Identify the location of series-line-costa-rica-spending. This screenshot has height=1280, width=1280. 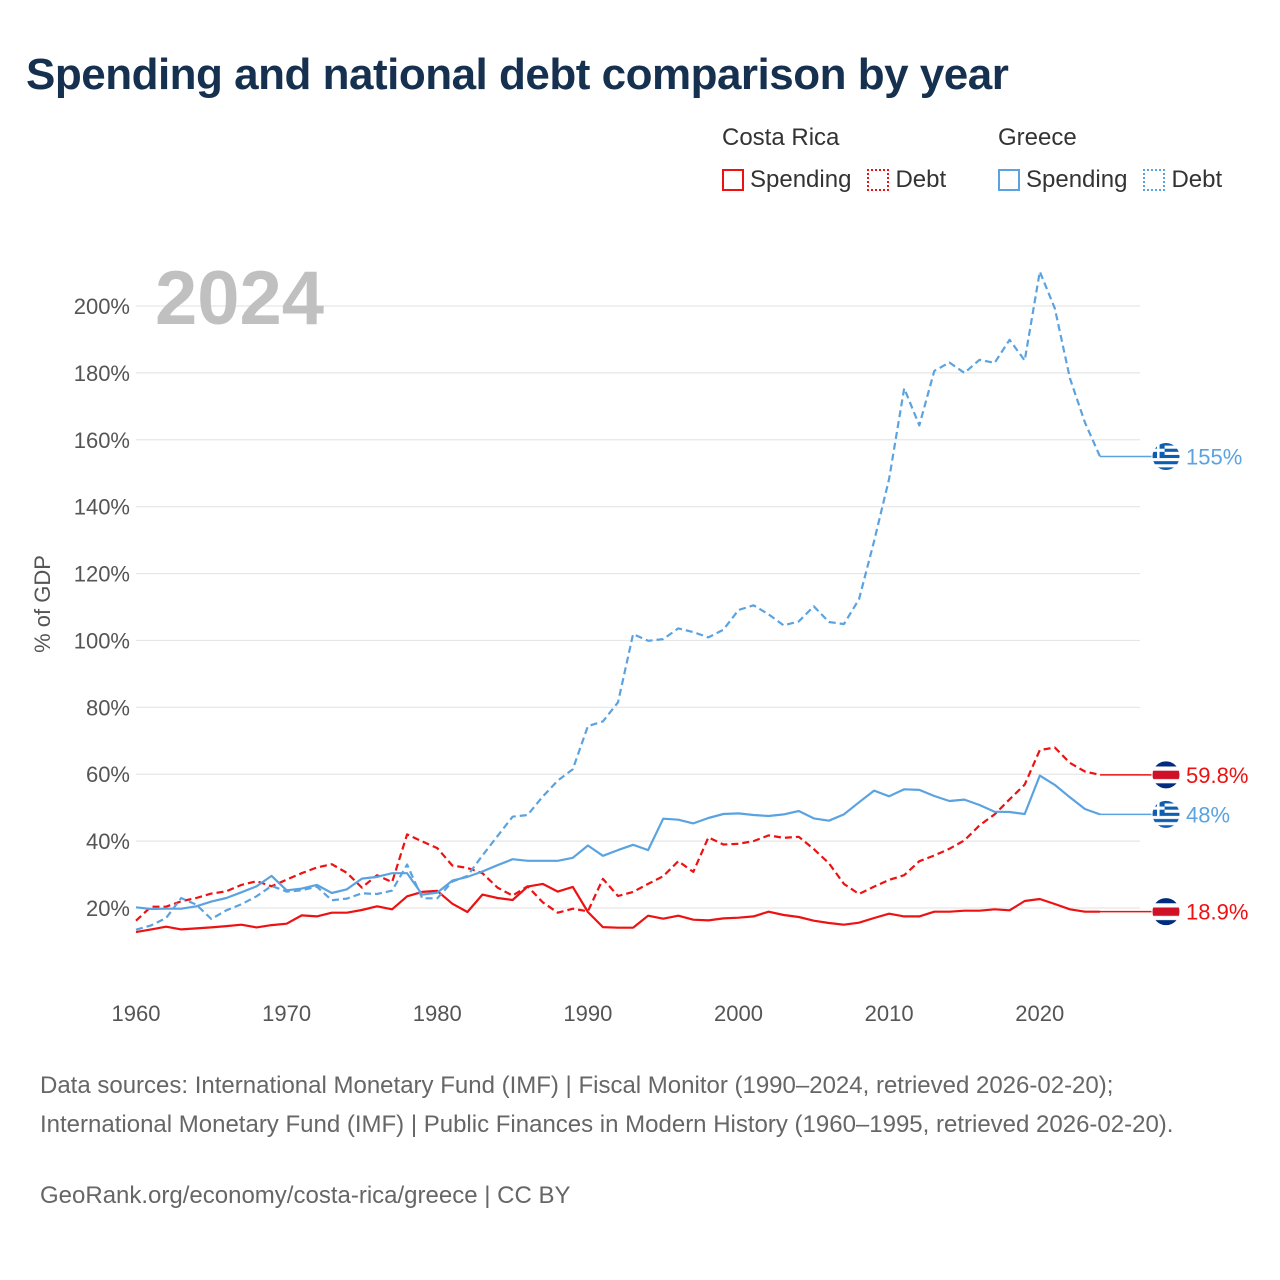
(617, 908).